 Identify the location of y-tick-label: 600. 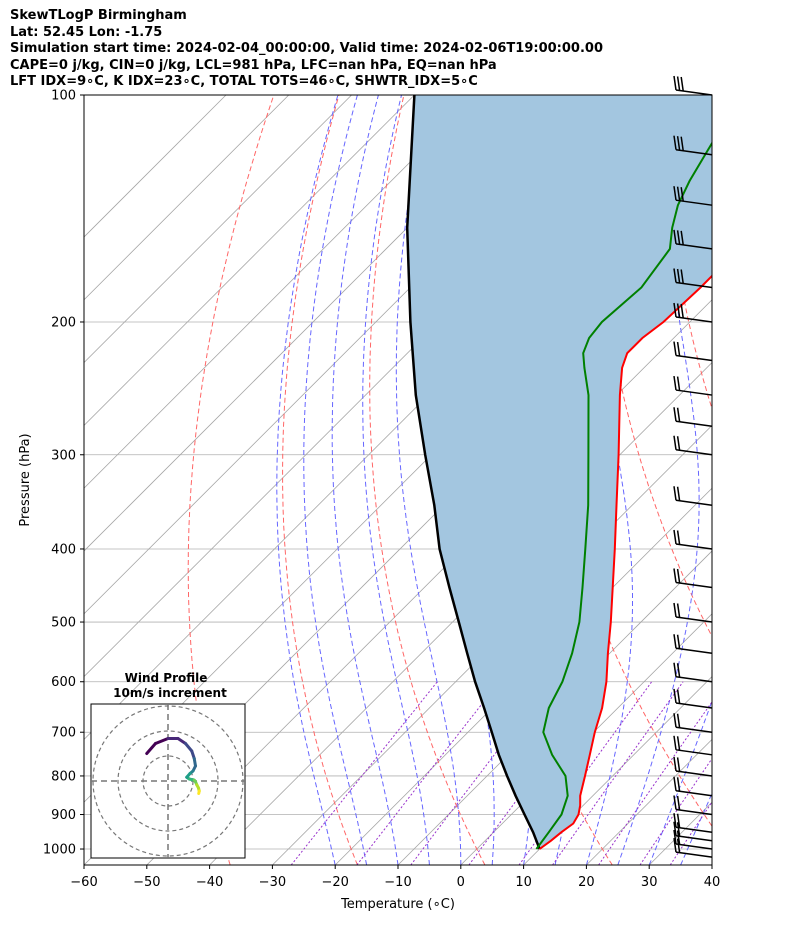
(63, 682).